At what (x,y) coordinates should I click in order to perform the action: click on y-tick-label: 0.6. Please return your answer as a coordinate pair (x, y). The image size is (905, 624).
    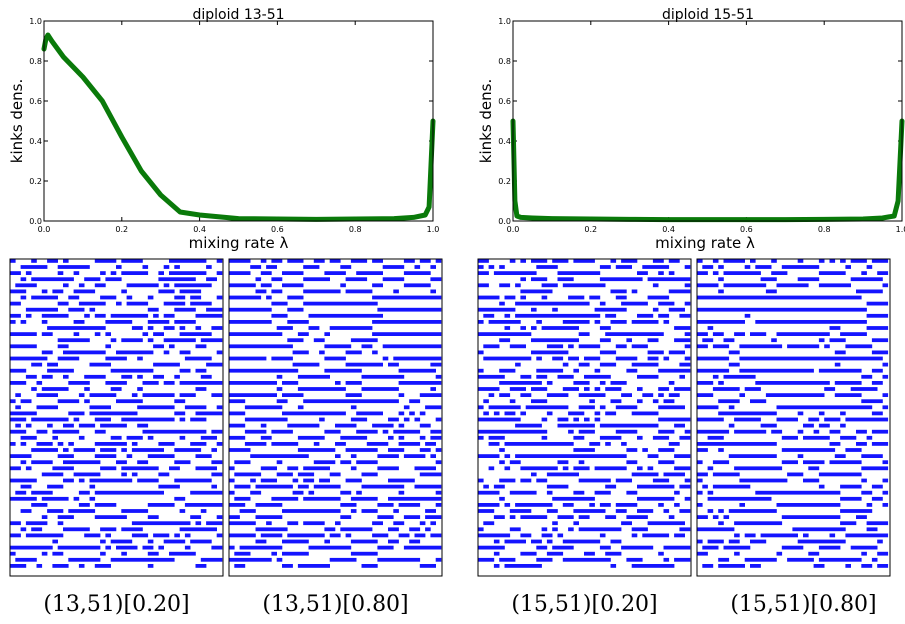
    Looking at the image, I should click on (504, 101).